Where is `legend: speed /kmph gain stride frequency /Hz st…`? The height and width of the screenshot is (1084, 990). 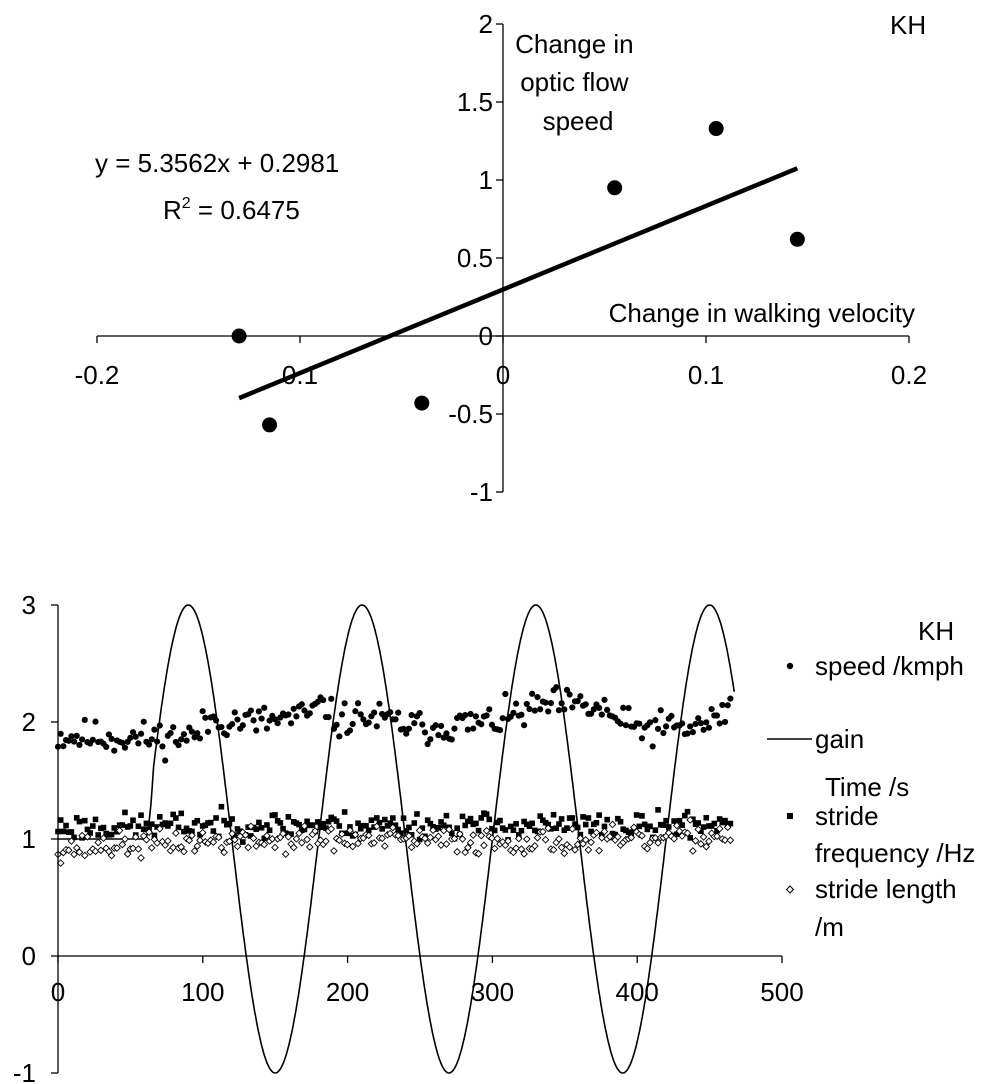
legend: speed /kmph gain stride frequency /Hz st… is located at coordinates (871, 796).